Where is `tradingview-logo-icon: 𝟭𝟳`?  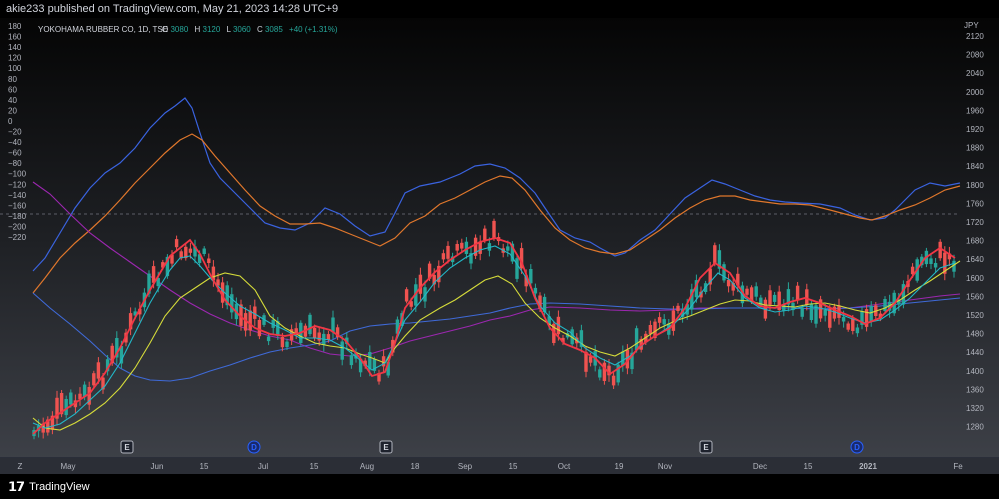 tradingview-logo-icon: 𝟭𝟳 is located at coordinates (16, 486).